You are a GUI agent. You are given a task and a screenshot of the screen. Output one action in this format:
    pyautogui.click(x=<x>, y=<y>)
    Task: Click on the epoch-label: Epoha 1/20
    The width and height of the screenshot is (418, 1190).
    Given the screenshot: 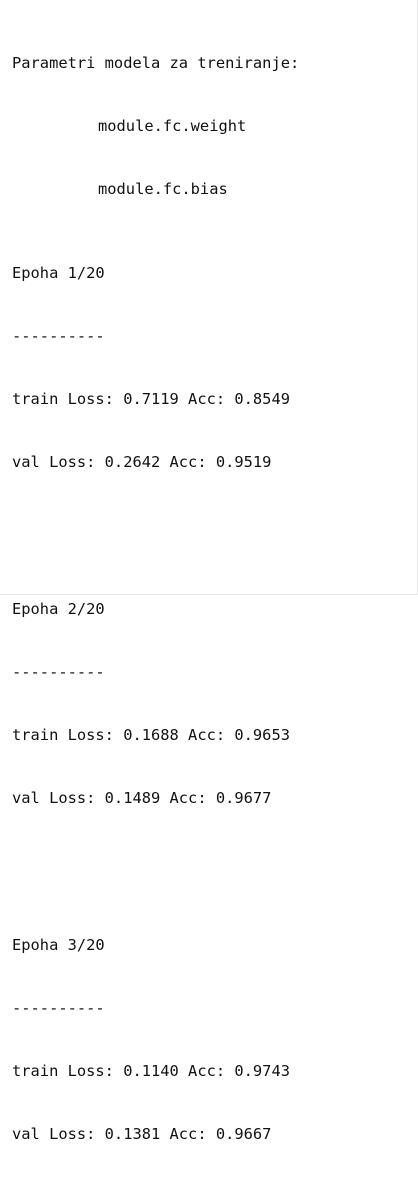 What is the action you would take?
    pyautogui.click(x=58, y=273)
    